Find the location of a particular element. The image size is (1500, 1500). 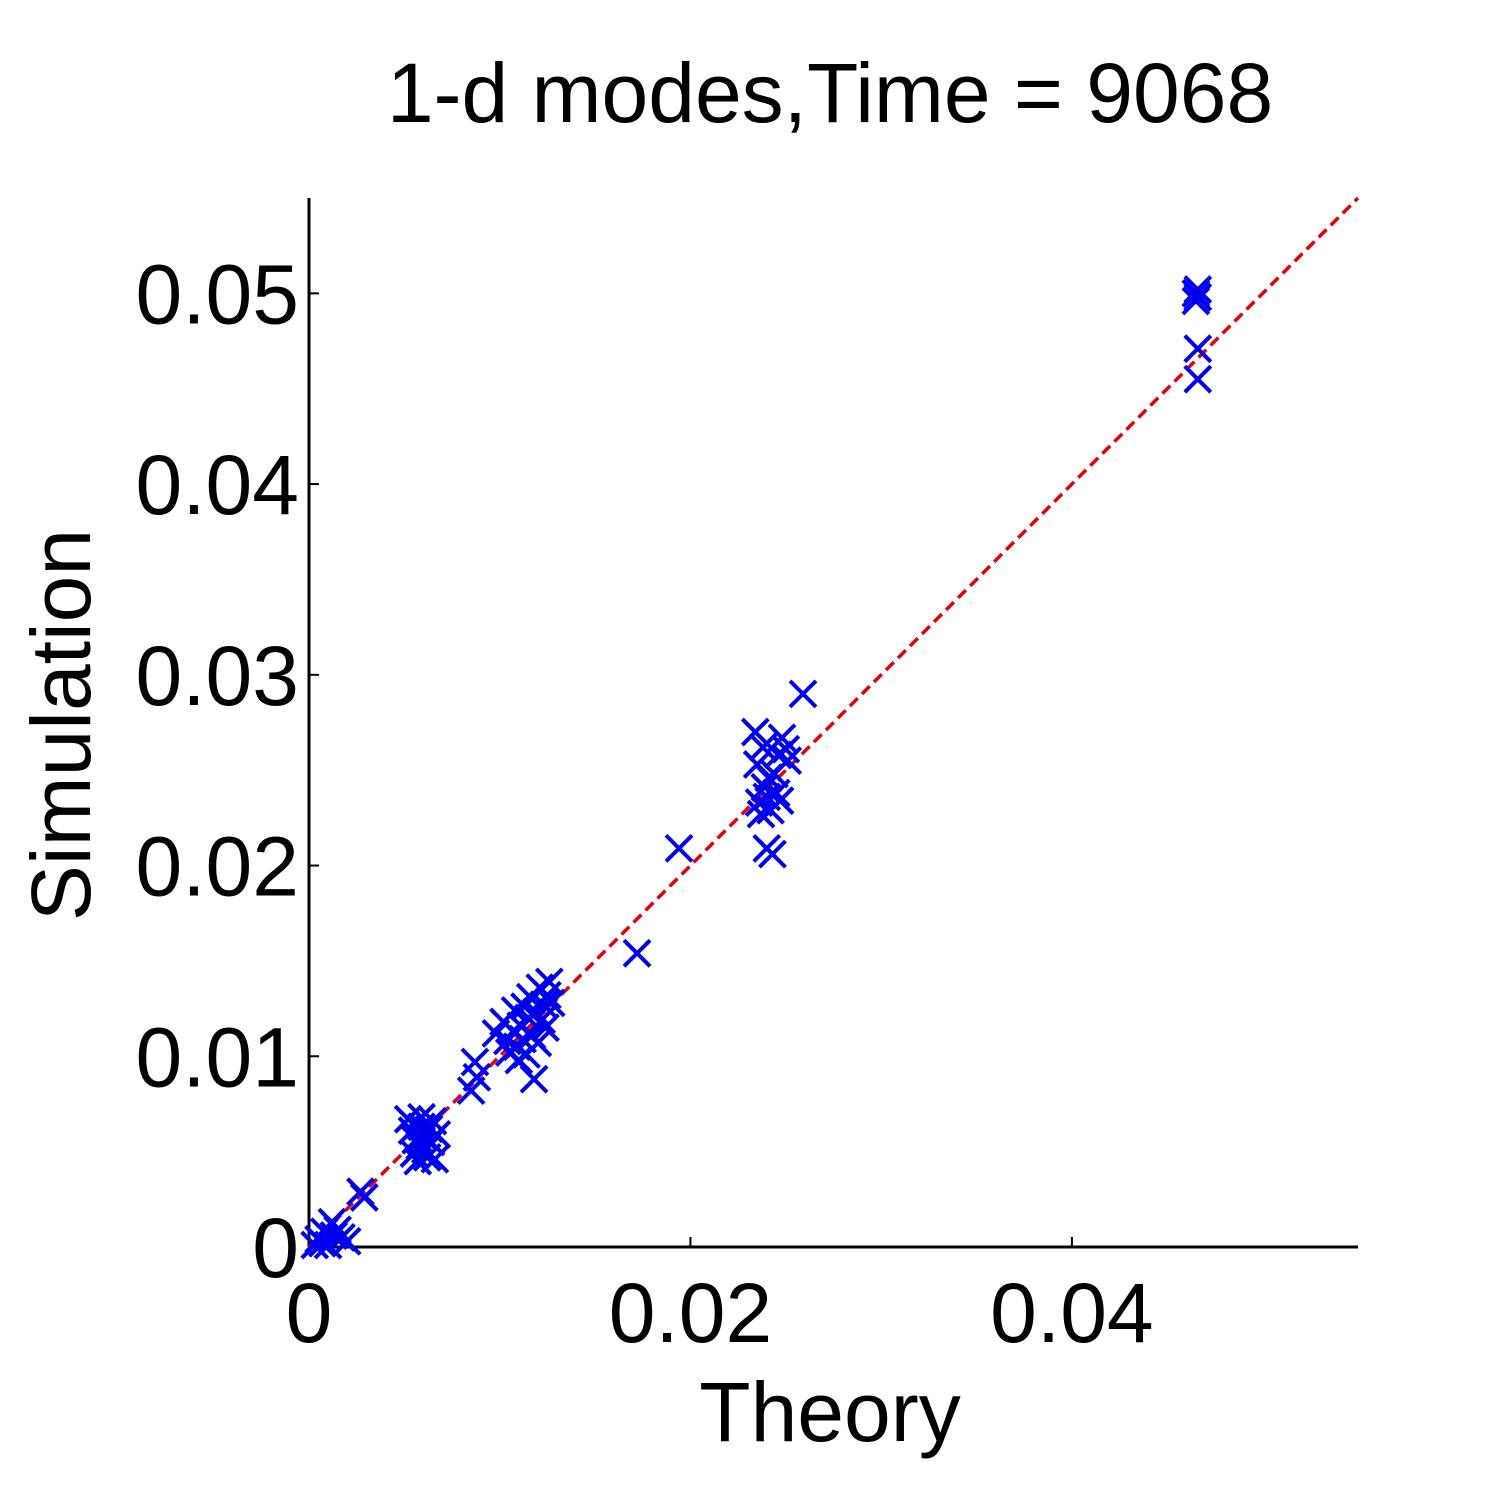

y-tick-label: 0 is located at coordinates (275, 1248).